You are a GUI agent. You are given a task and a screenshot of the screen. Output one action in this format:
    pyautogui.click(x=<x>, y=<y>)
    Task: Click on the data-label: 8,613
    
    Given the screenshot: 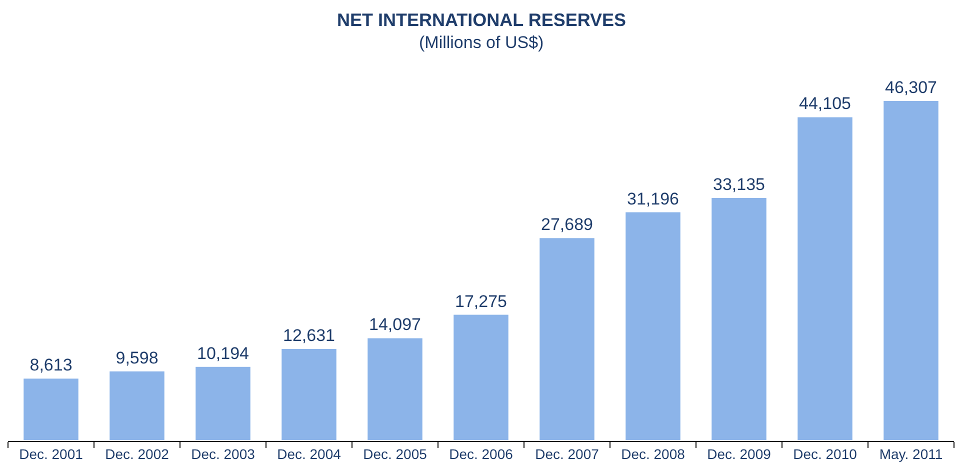 What is the action you would take?
    pyautogui.click(x=51, y=365)
    